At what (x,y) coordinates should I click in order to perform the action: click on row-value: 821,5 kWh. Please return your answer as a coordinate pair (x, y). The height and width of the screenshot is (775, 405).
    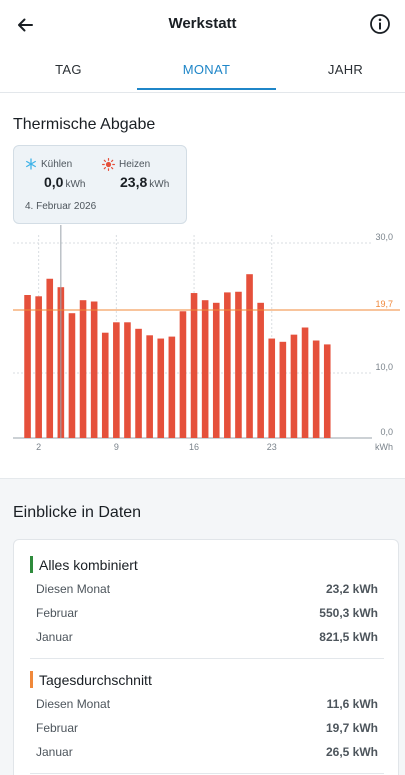
    Looking at the image, I should click on (348, 637).